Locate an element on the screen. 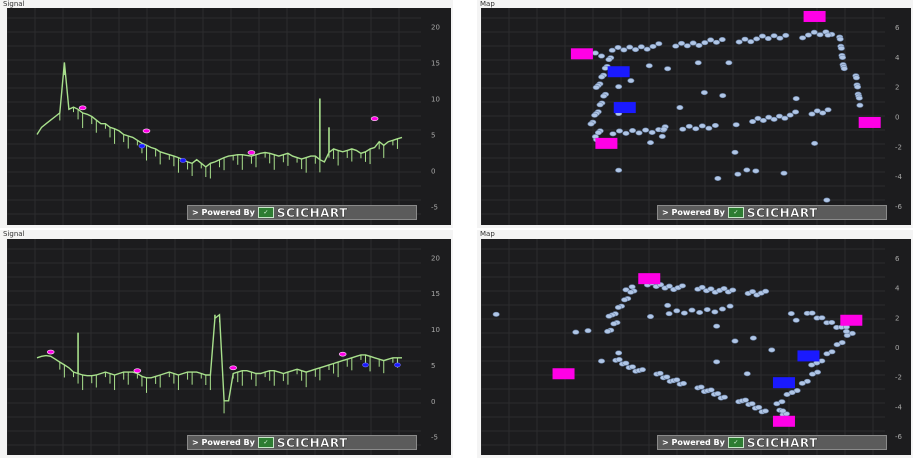 The image size is (913, 458). y-tick-label: 6 is located at coordinates (897, 28).